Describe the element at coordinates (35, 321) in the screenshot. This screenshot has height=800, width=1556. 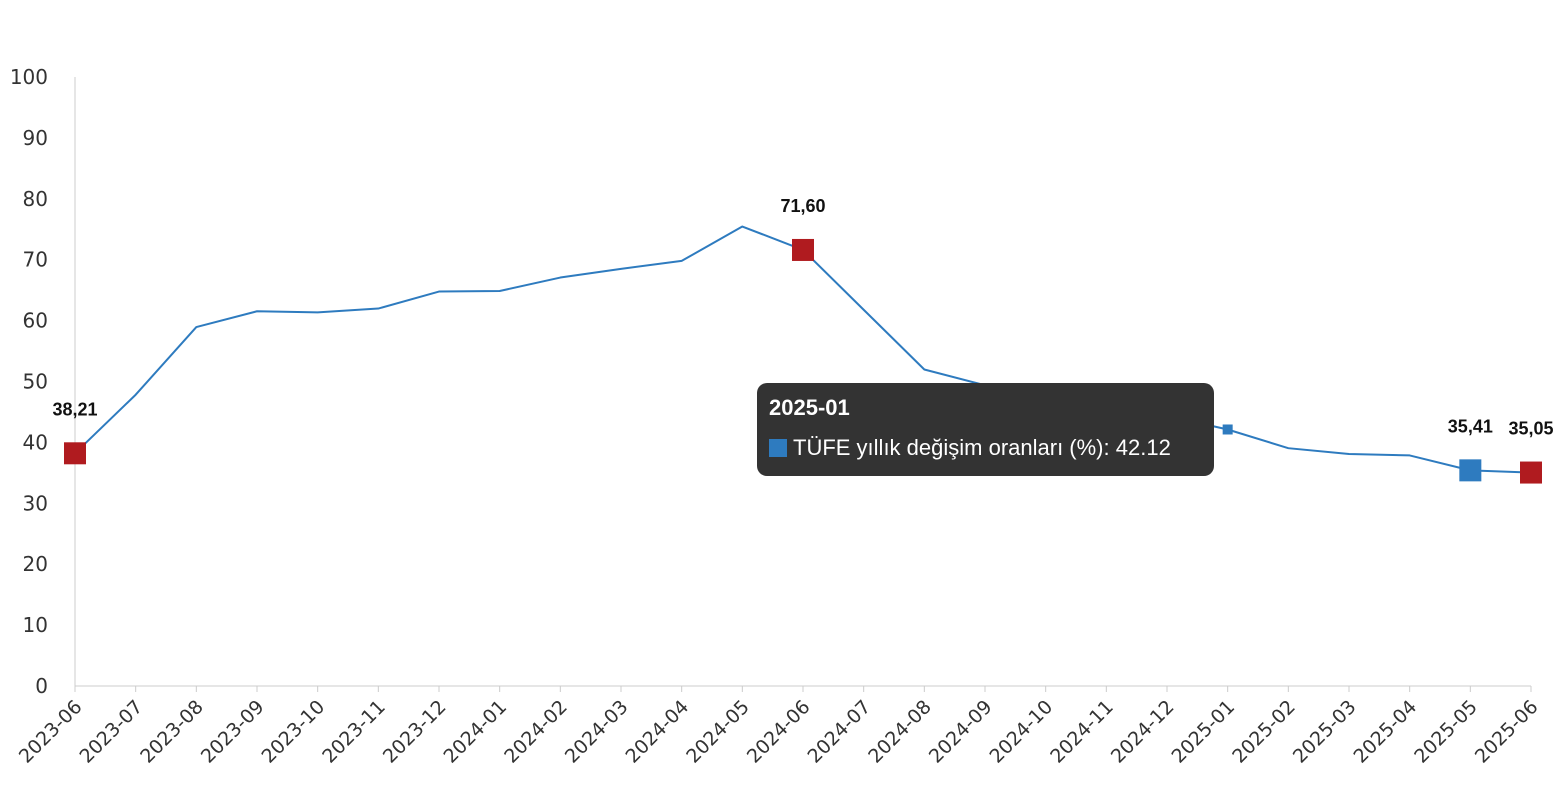
I see `y-tick-label: 60` at that location.